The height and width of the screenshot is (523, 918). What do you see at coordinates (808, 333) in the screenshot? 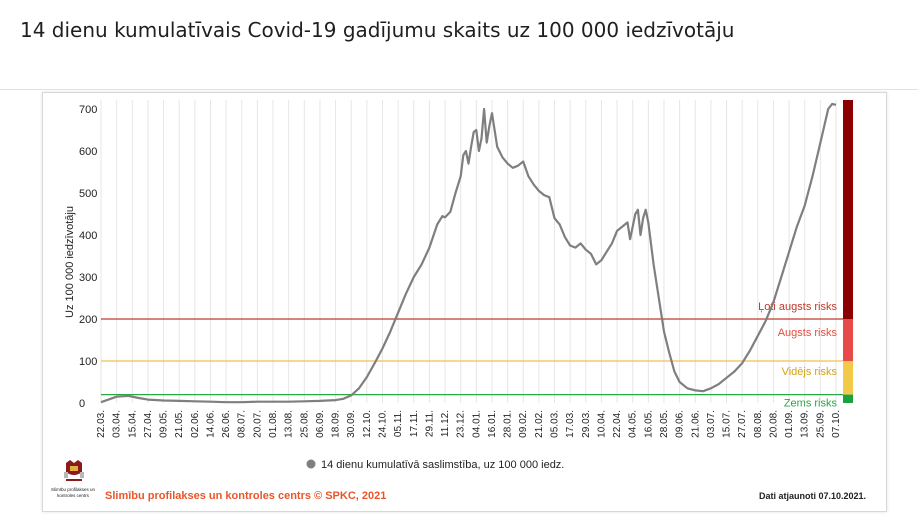
I see `threshold-label: Augsts risks` at bounding box center [808, 333].